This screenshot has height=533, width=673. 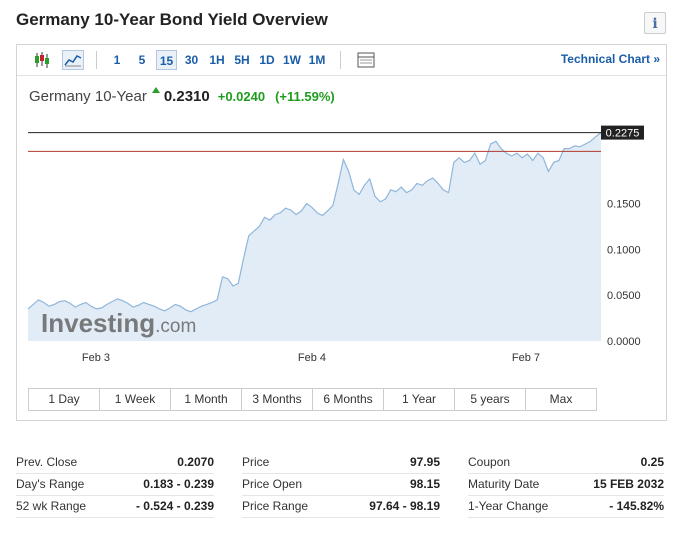 I want to click on range-1-week-button: 1 Week, so click(x=135, y=399).